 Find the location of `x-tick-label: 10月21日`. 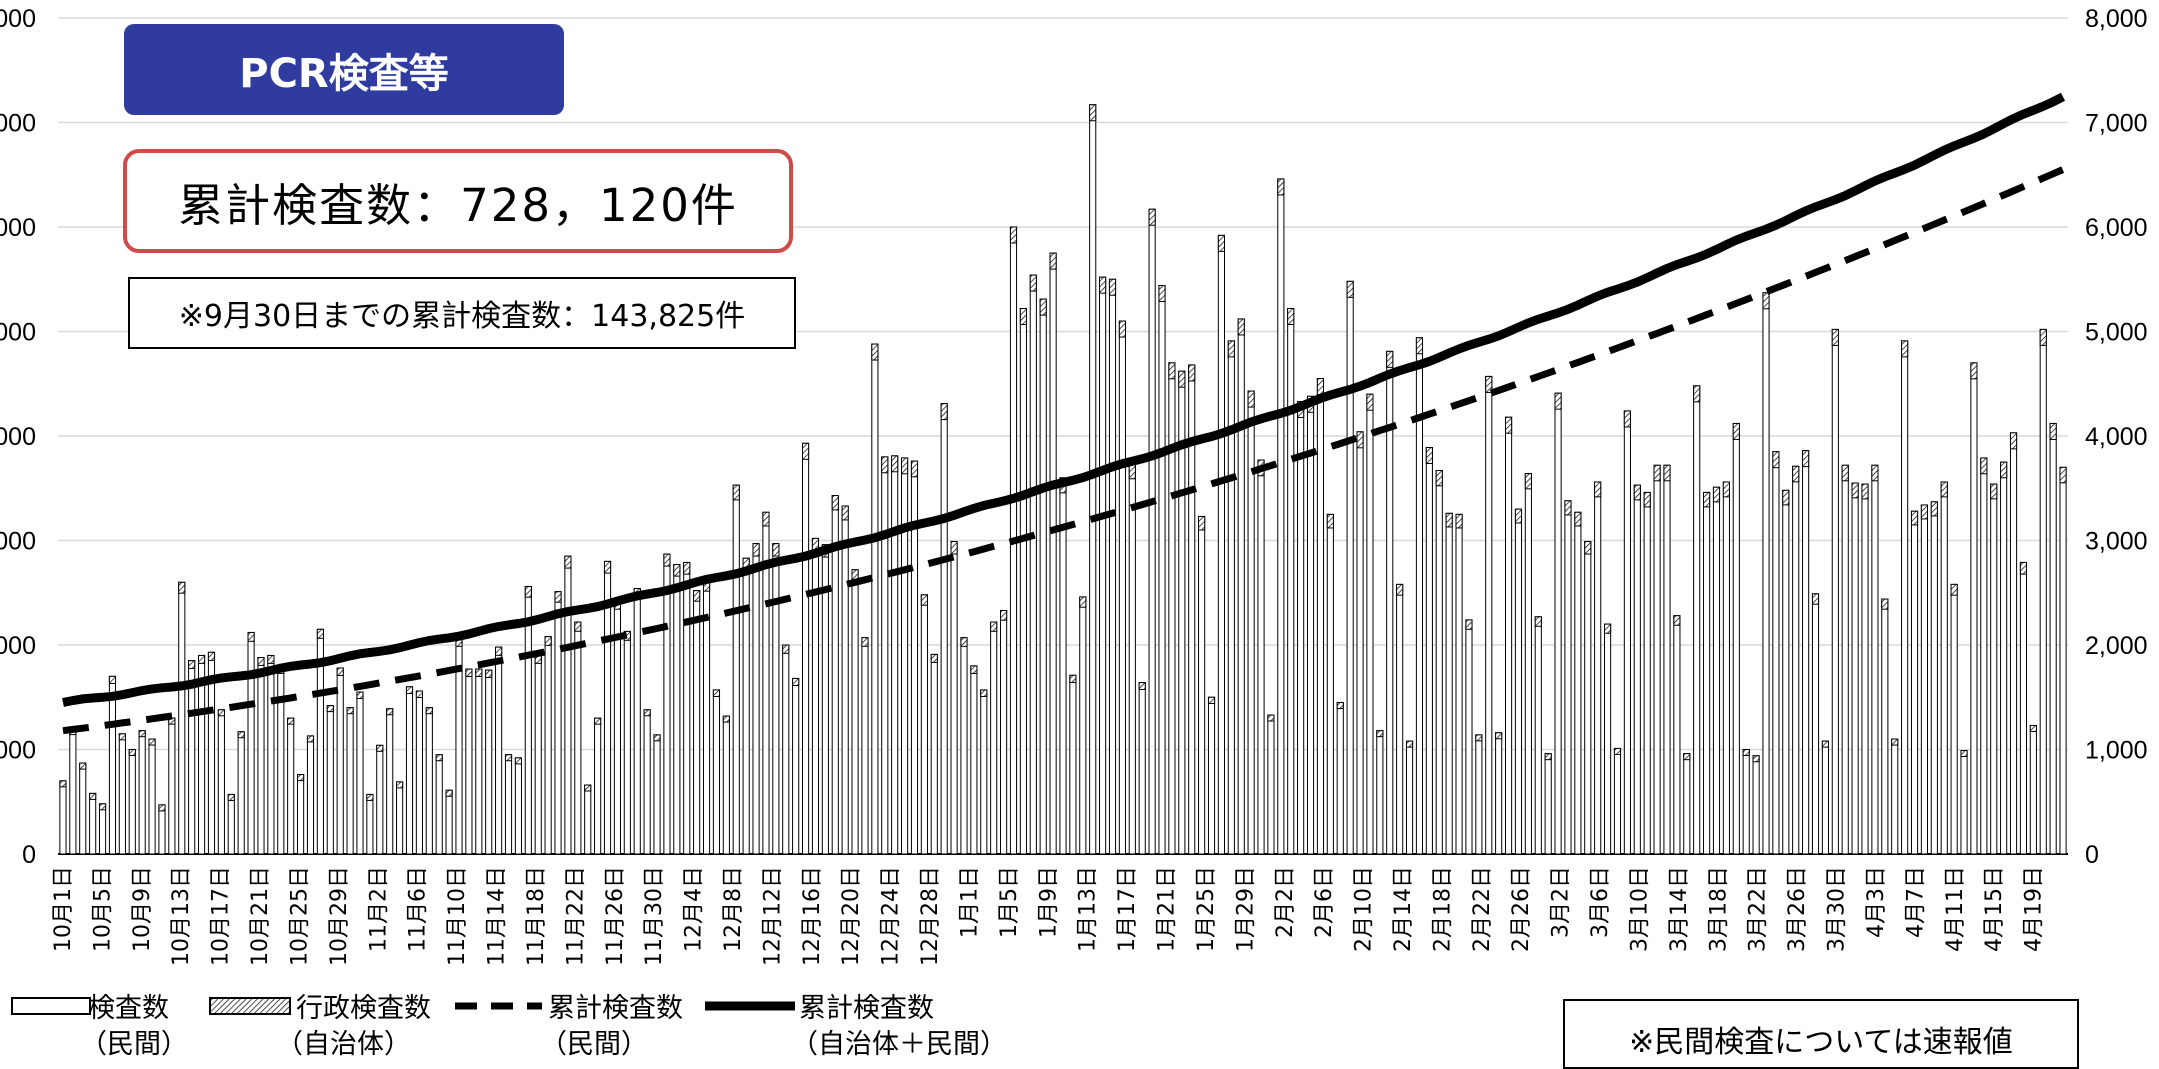

x-tick-label: 10月21日 is located at coordinates (260, 916).